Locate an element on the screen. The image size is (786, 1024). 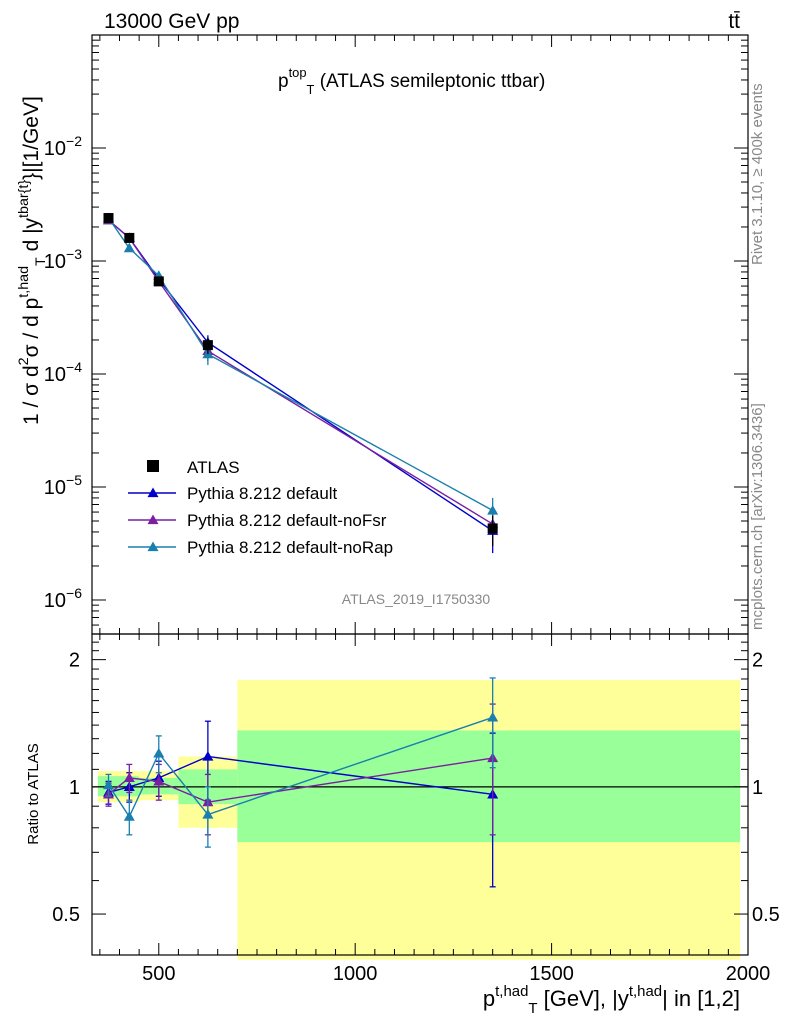
xtick-label: 1500 is located at coordinates (551, 974).